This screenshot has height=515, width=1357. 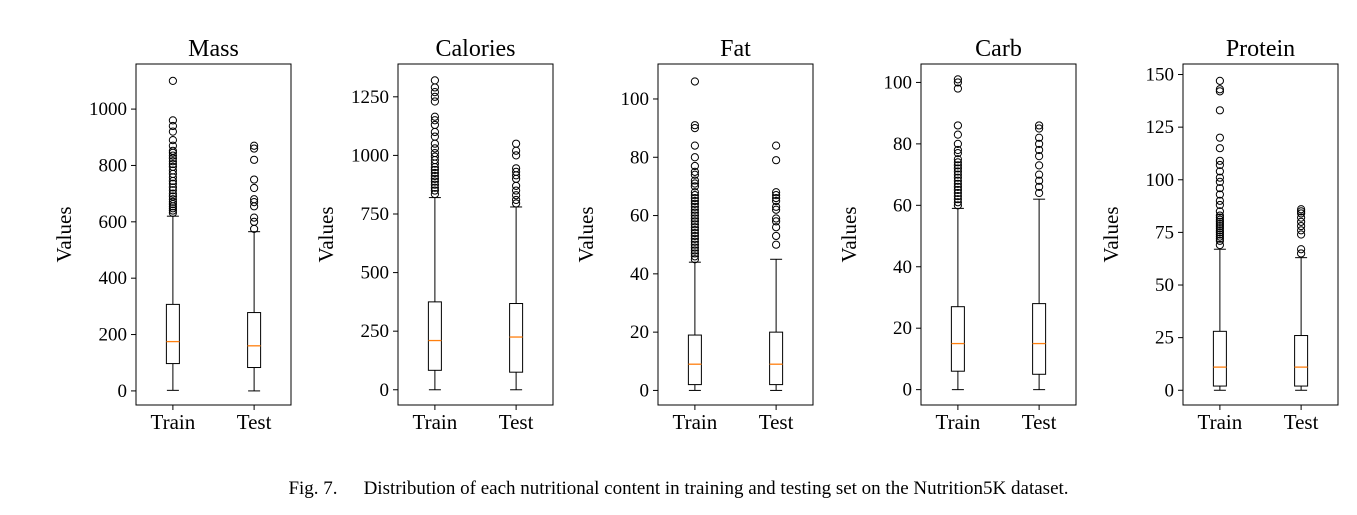 I want to click on panel-title: Protein, so click(x=1260, y=49).